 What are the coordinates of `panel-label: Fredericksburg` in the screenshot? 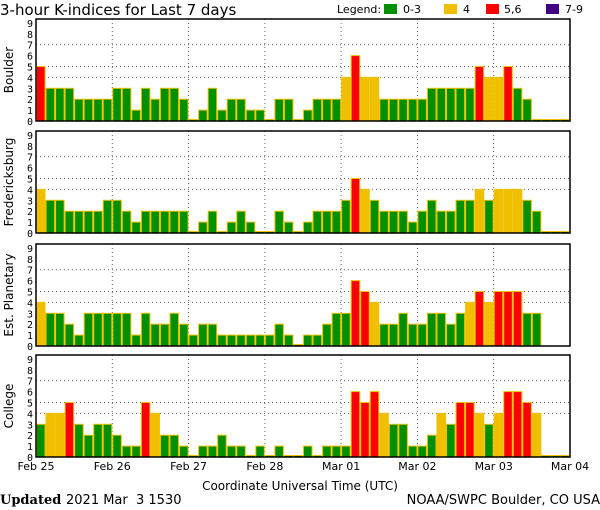 It's located at (9, 182).